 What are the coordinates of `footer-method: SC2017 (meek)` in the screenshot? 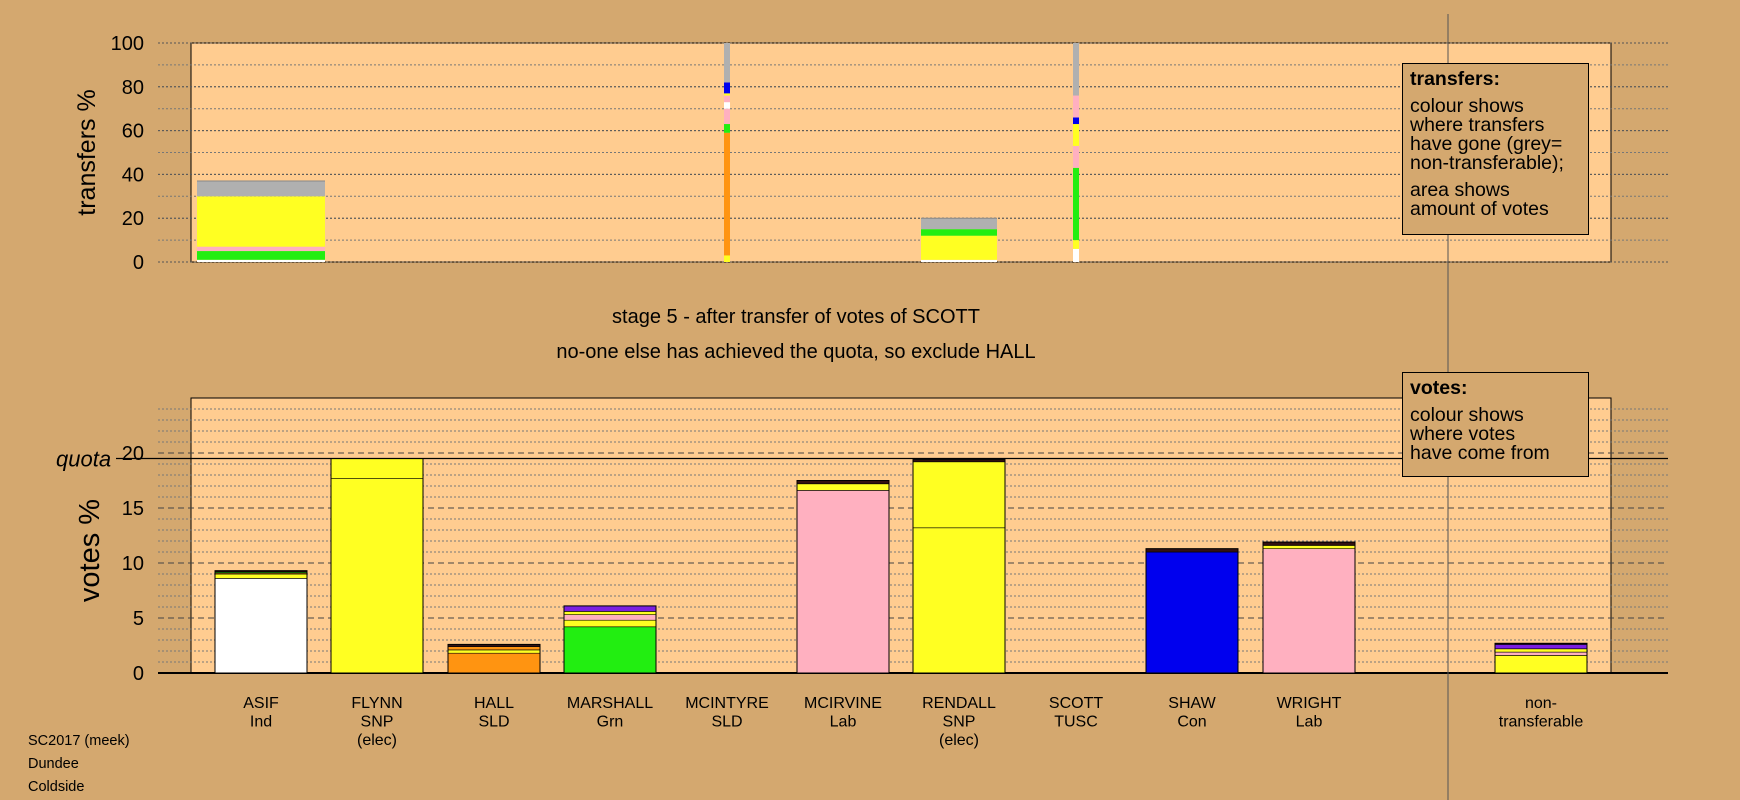 It's located at (79, 741).